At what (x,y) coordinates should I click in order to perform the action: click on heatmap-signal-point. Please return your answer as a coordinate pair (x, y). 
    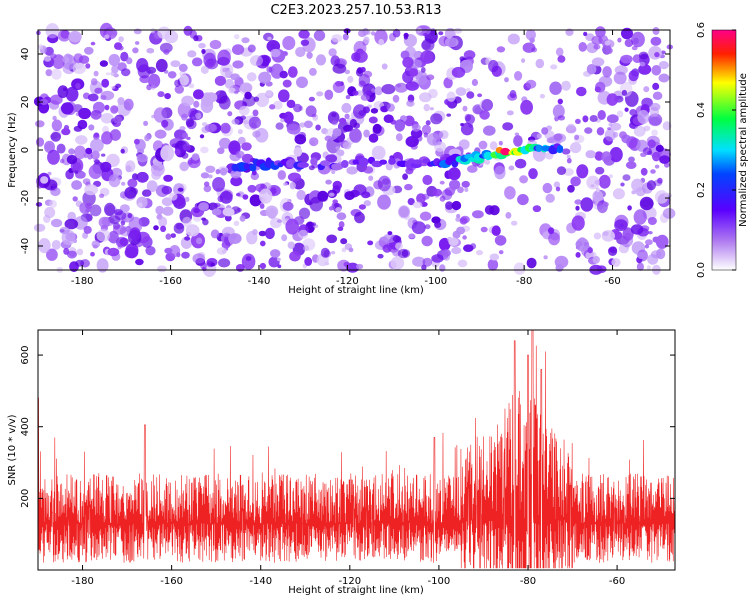
    Looking at the image, I should click on (363, 162).